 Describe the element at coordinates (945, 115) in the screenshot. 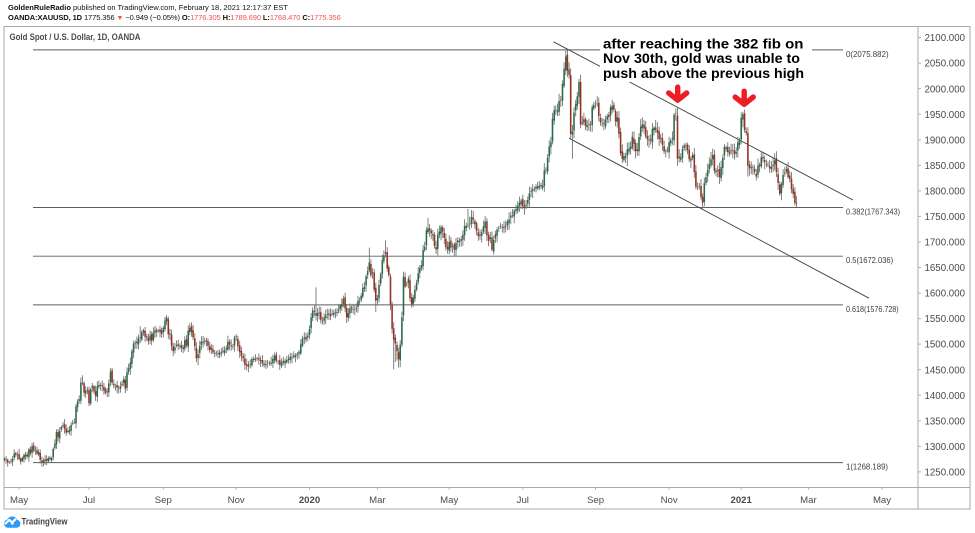

I see `svg-text: 1950.000` at that location.